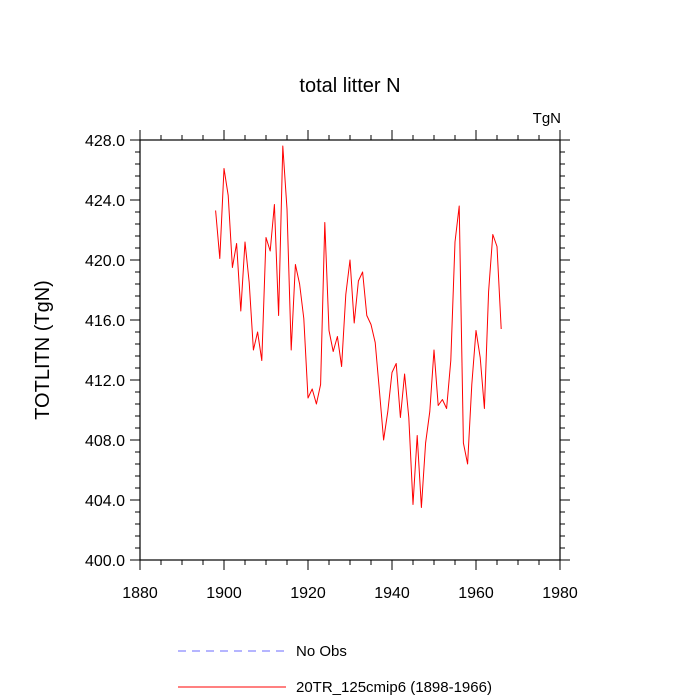  Describe the element at coordinates (321, 651) in the screenshot. I see `legend-label: No Obs` at that location.